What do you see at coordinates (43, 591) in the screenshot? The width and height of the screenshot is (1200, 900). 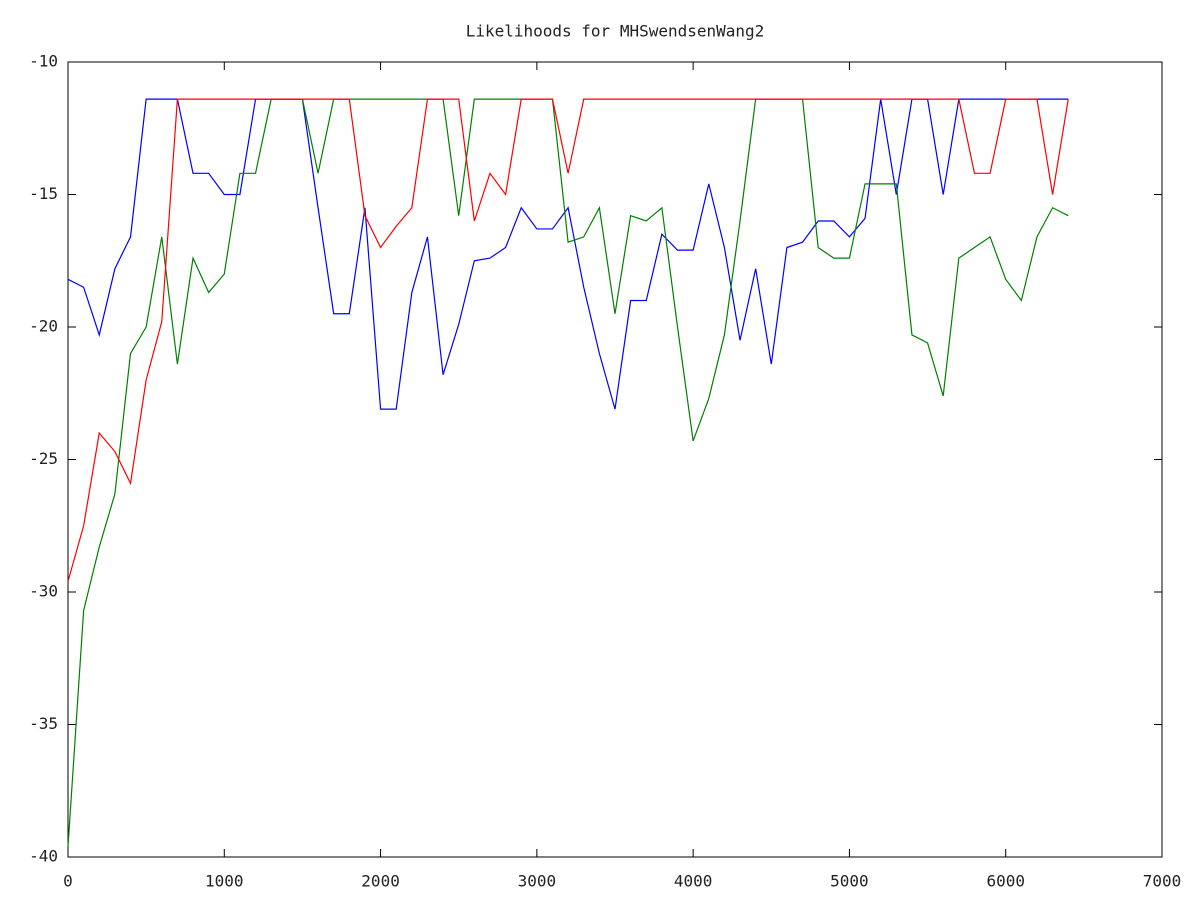 I see `y-tick-label: -30` at bounding box center [43, 591].